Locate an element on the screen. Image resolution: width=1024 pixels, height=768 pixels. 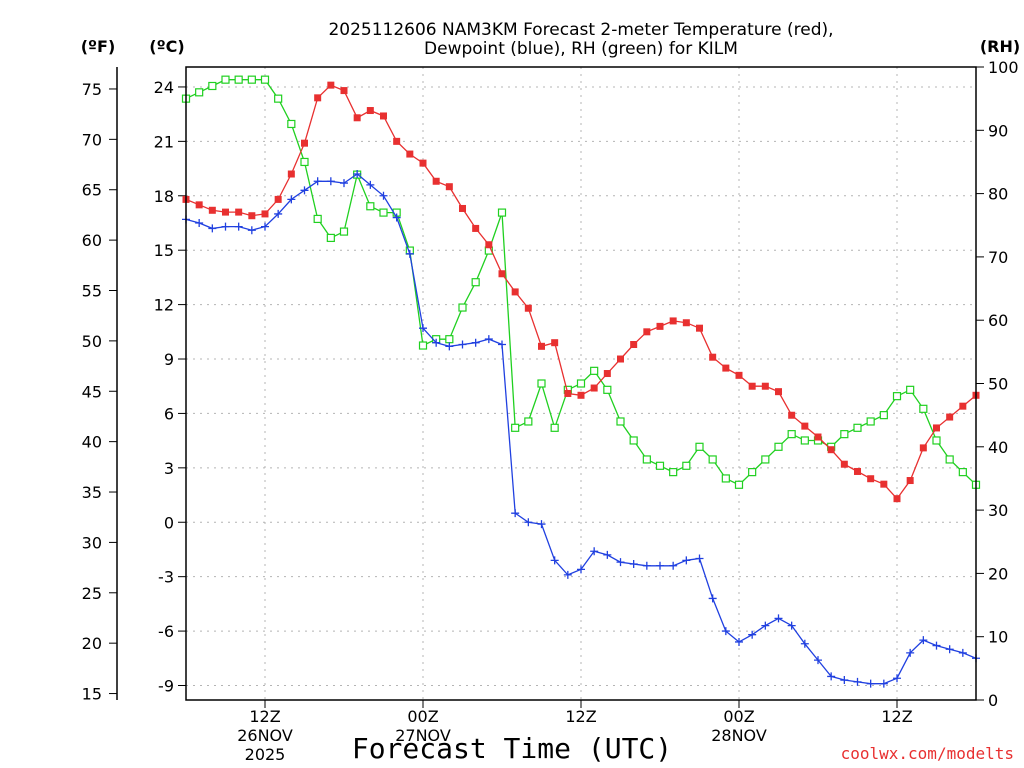
celsius-axis: -9 -6 -3 0 3 6 9 12 15 18 21 24 is located at coordinates (170, 386).